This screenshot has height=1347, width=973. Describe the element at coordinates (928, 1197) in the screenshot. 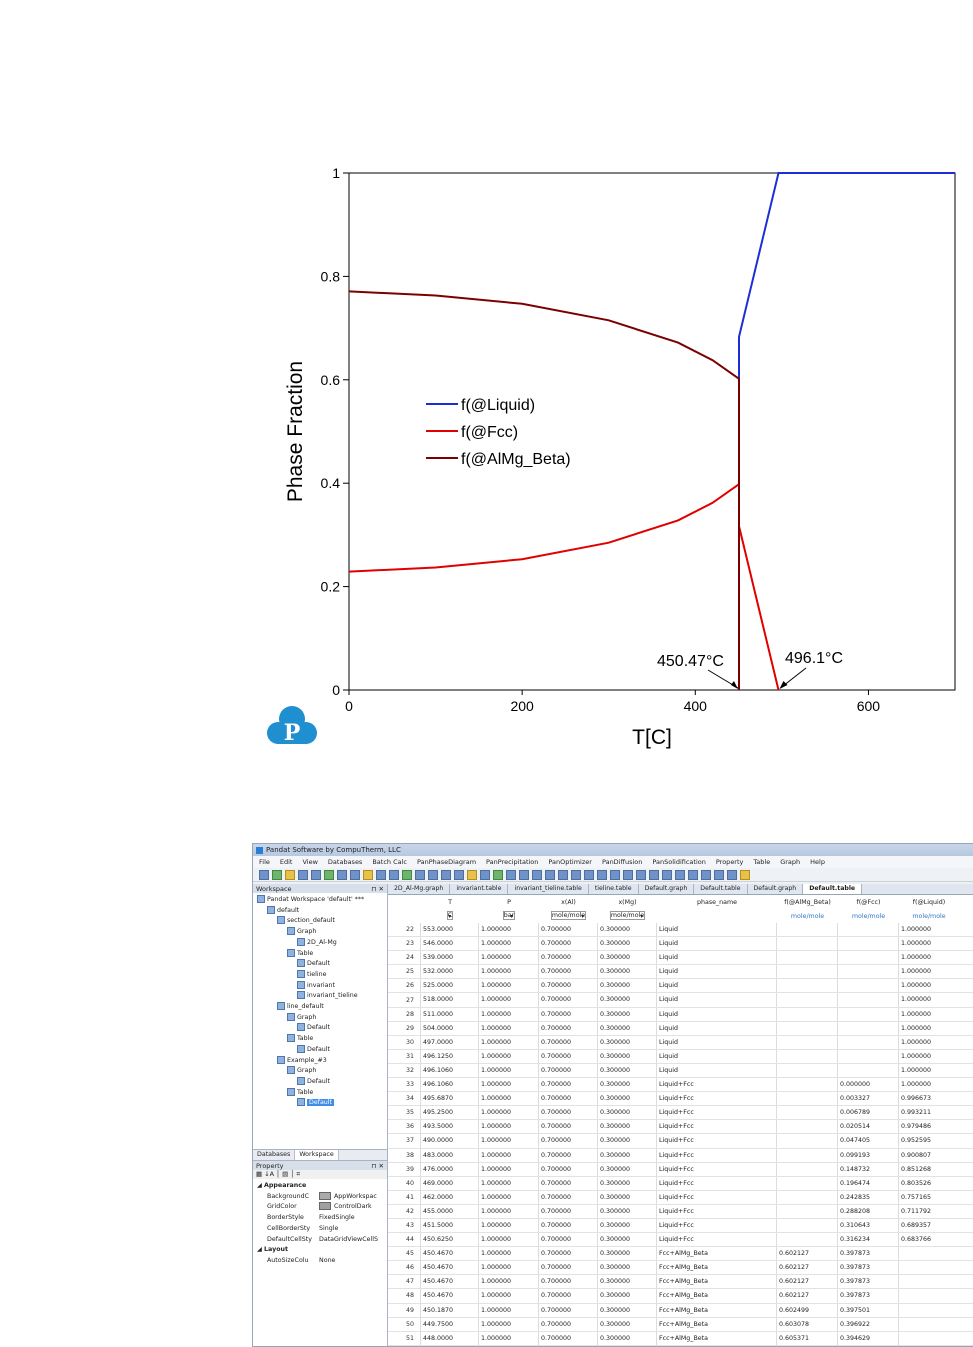

I see `table-cell: 0.757165` at that location.